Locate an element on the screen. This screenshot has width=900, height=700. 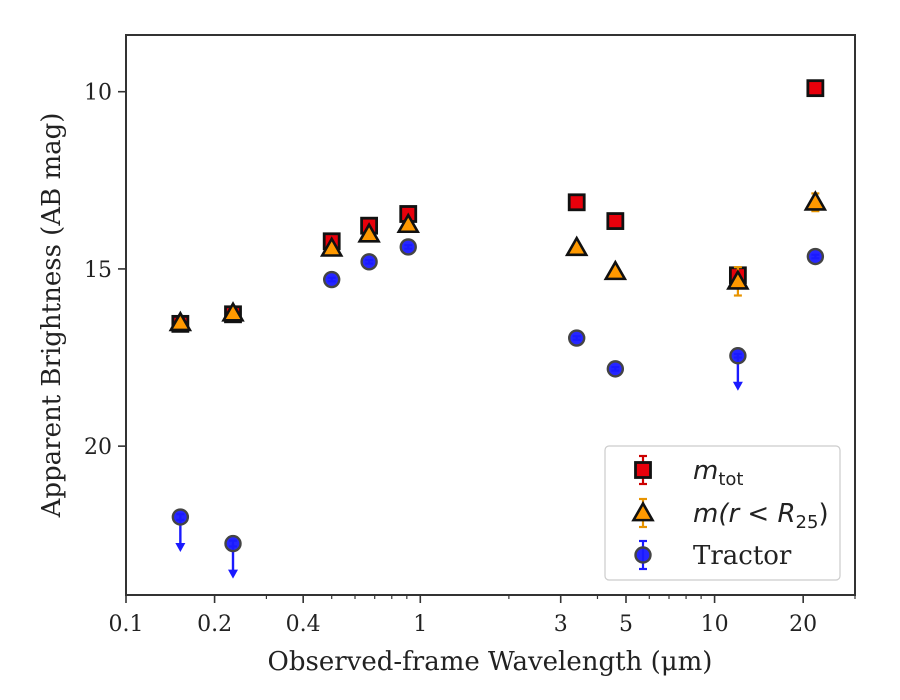
x-tick-label: 0.4 is located at coordinates (303, 624).